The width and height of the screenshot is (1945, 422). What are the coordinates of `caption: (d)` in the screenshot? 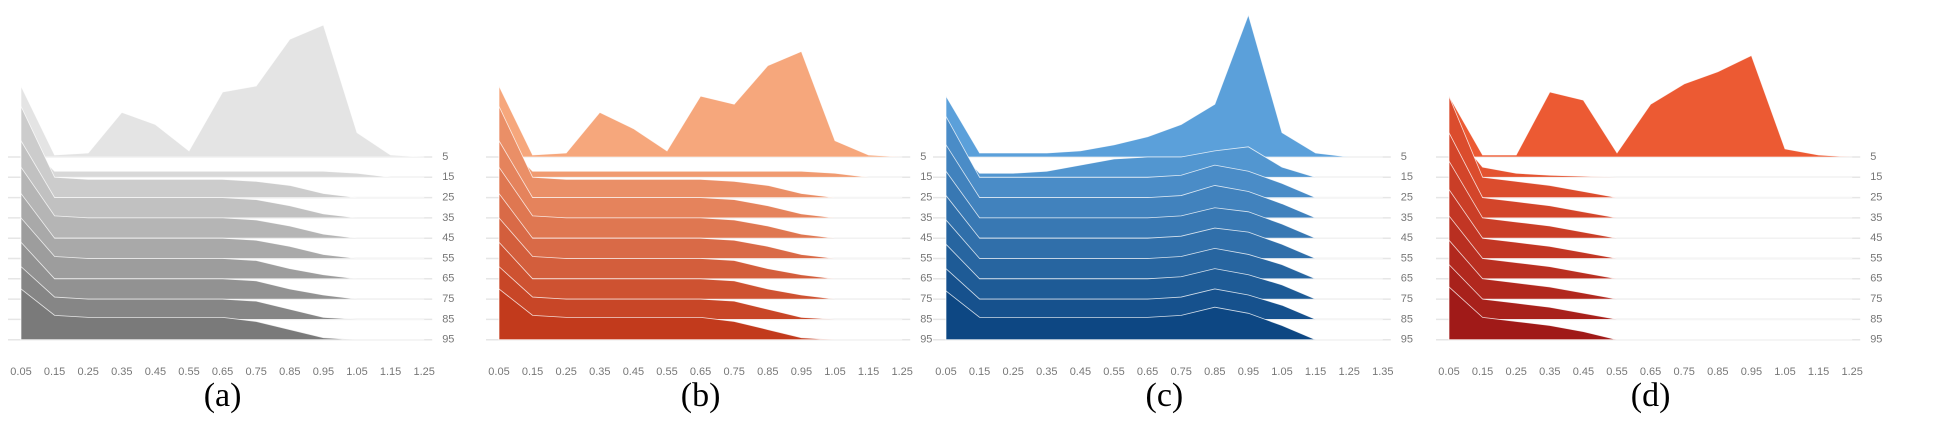 It's located at (1651, 395).